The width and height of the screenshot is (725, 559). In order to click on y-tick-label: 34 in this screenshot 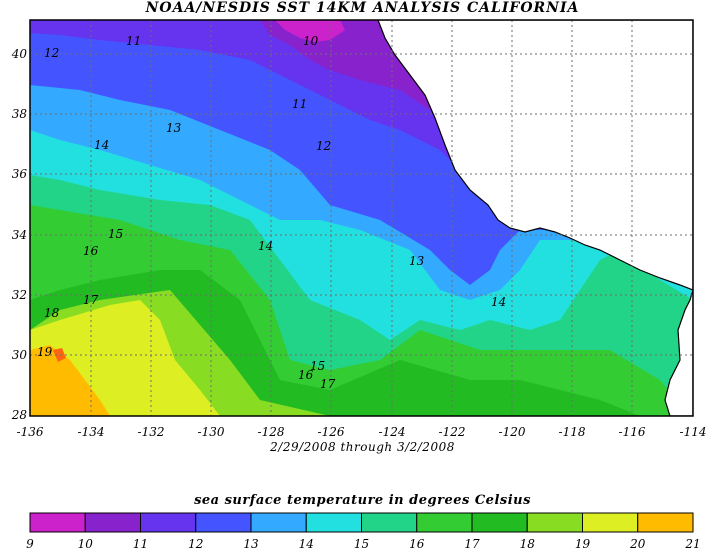, I will do `click(19, 235)`.